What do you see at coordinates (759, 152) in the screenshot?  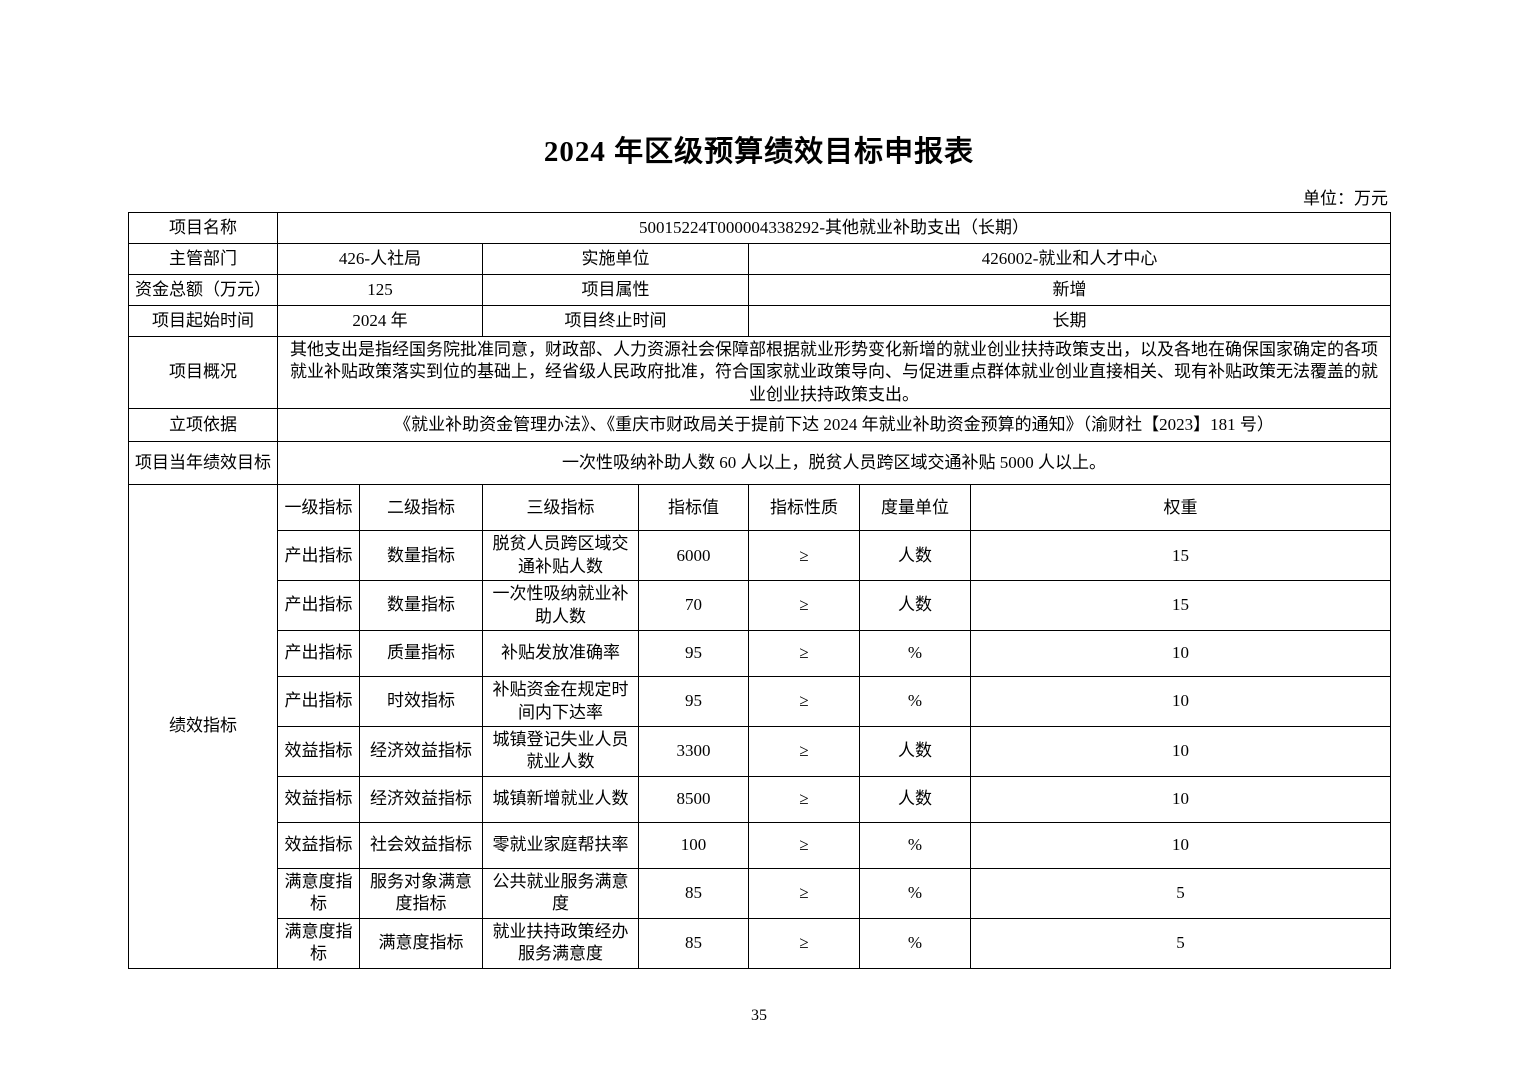 I see `page-title: 2024 年区级预算绩效目标申报表` at bounding box center [759, 152].